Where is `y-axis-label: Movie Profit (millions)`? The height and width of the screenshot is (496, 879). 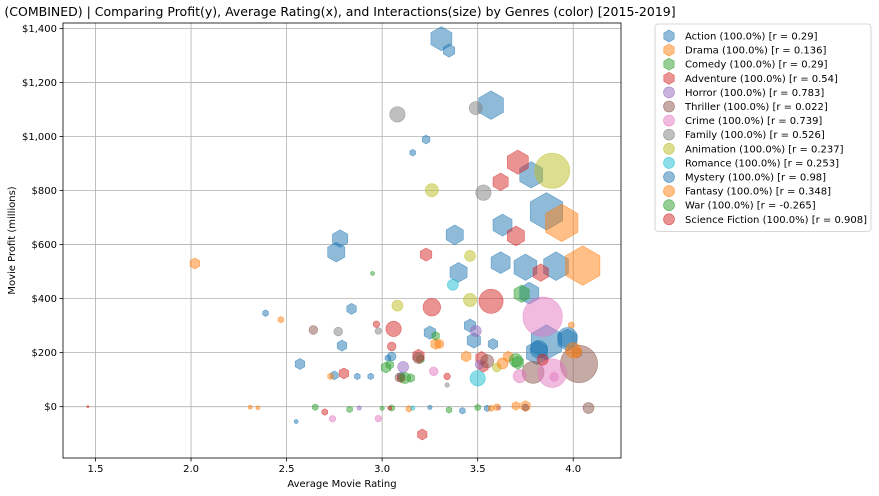 y-axis-label: Movie Profit (millions) is located at coordinates (12, 240).